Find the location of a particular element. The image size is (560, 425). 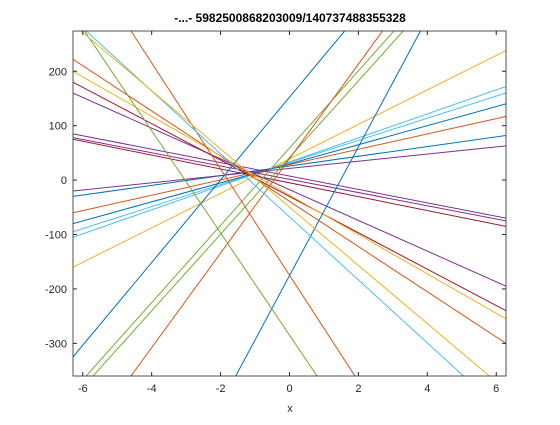

x-tick-label: 2 is located at coordinates (358, 389).